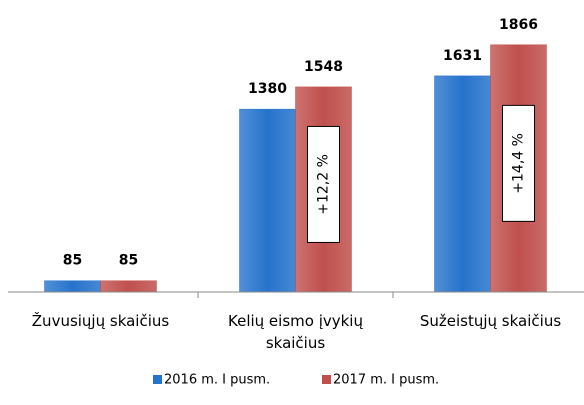 The width and height of the screenshot is (584, 405). I want to click on x-tick-label: Žuvusiųjų skaičius, so click(100, 321).